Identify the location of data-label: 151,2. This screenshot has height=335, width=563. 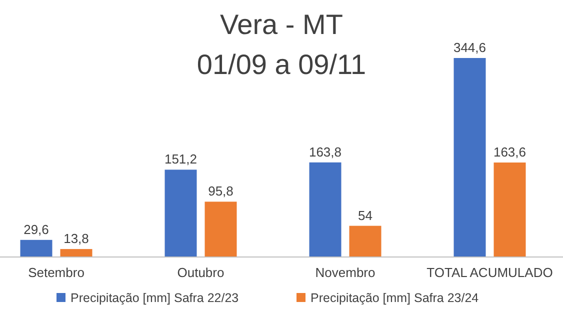
(181, 159).